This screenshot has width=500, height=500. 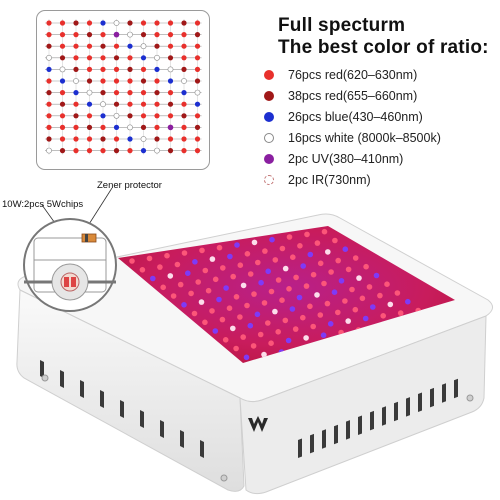 I want to click on legend-label: 38pcs red(655–660nm), so click(x=353, y=95).